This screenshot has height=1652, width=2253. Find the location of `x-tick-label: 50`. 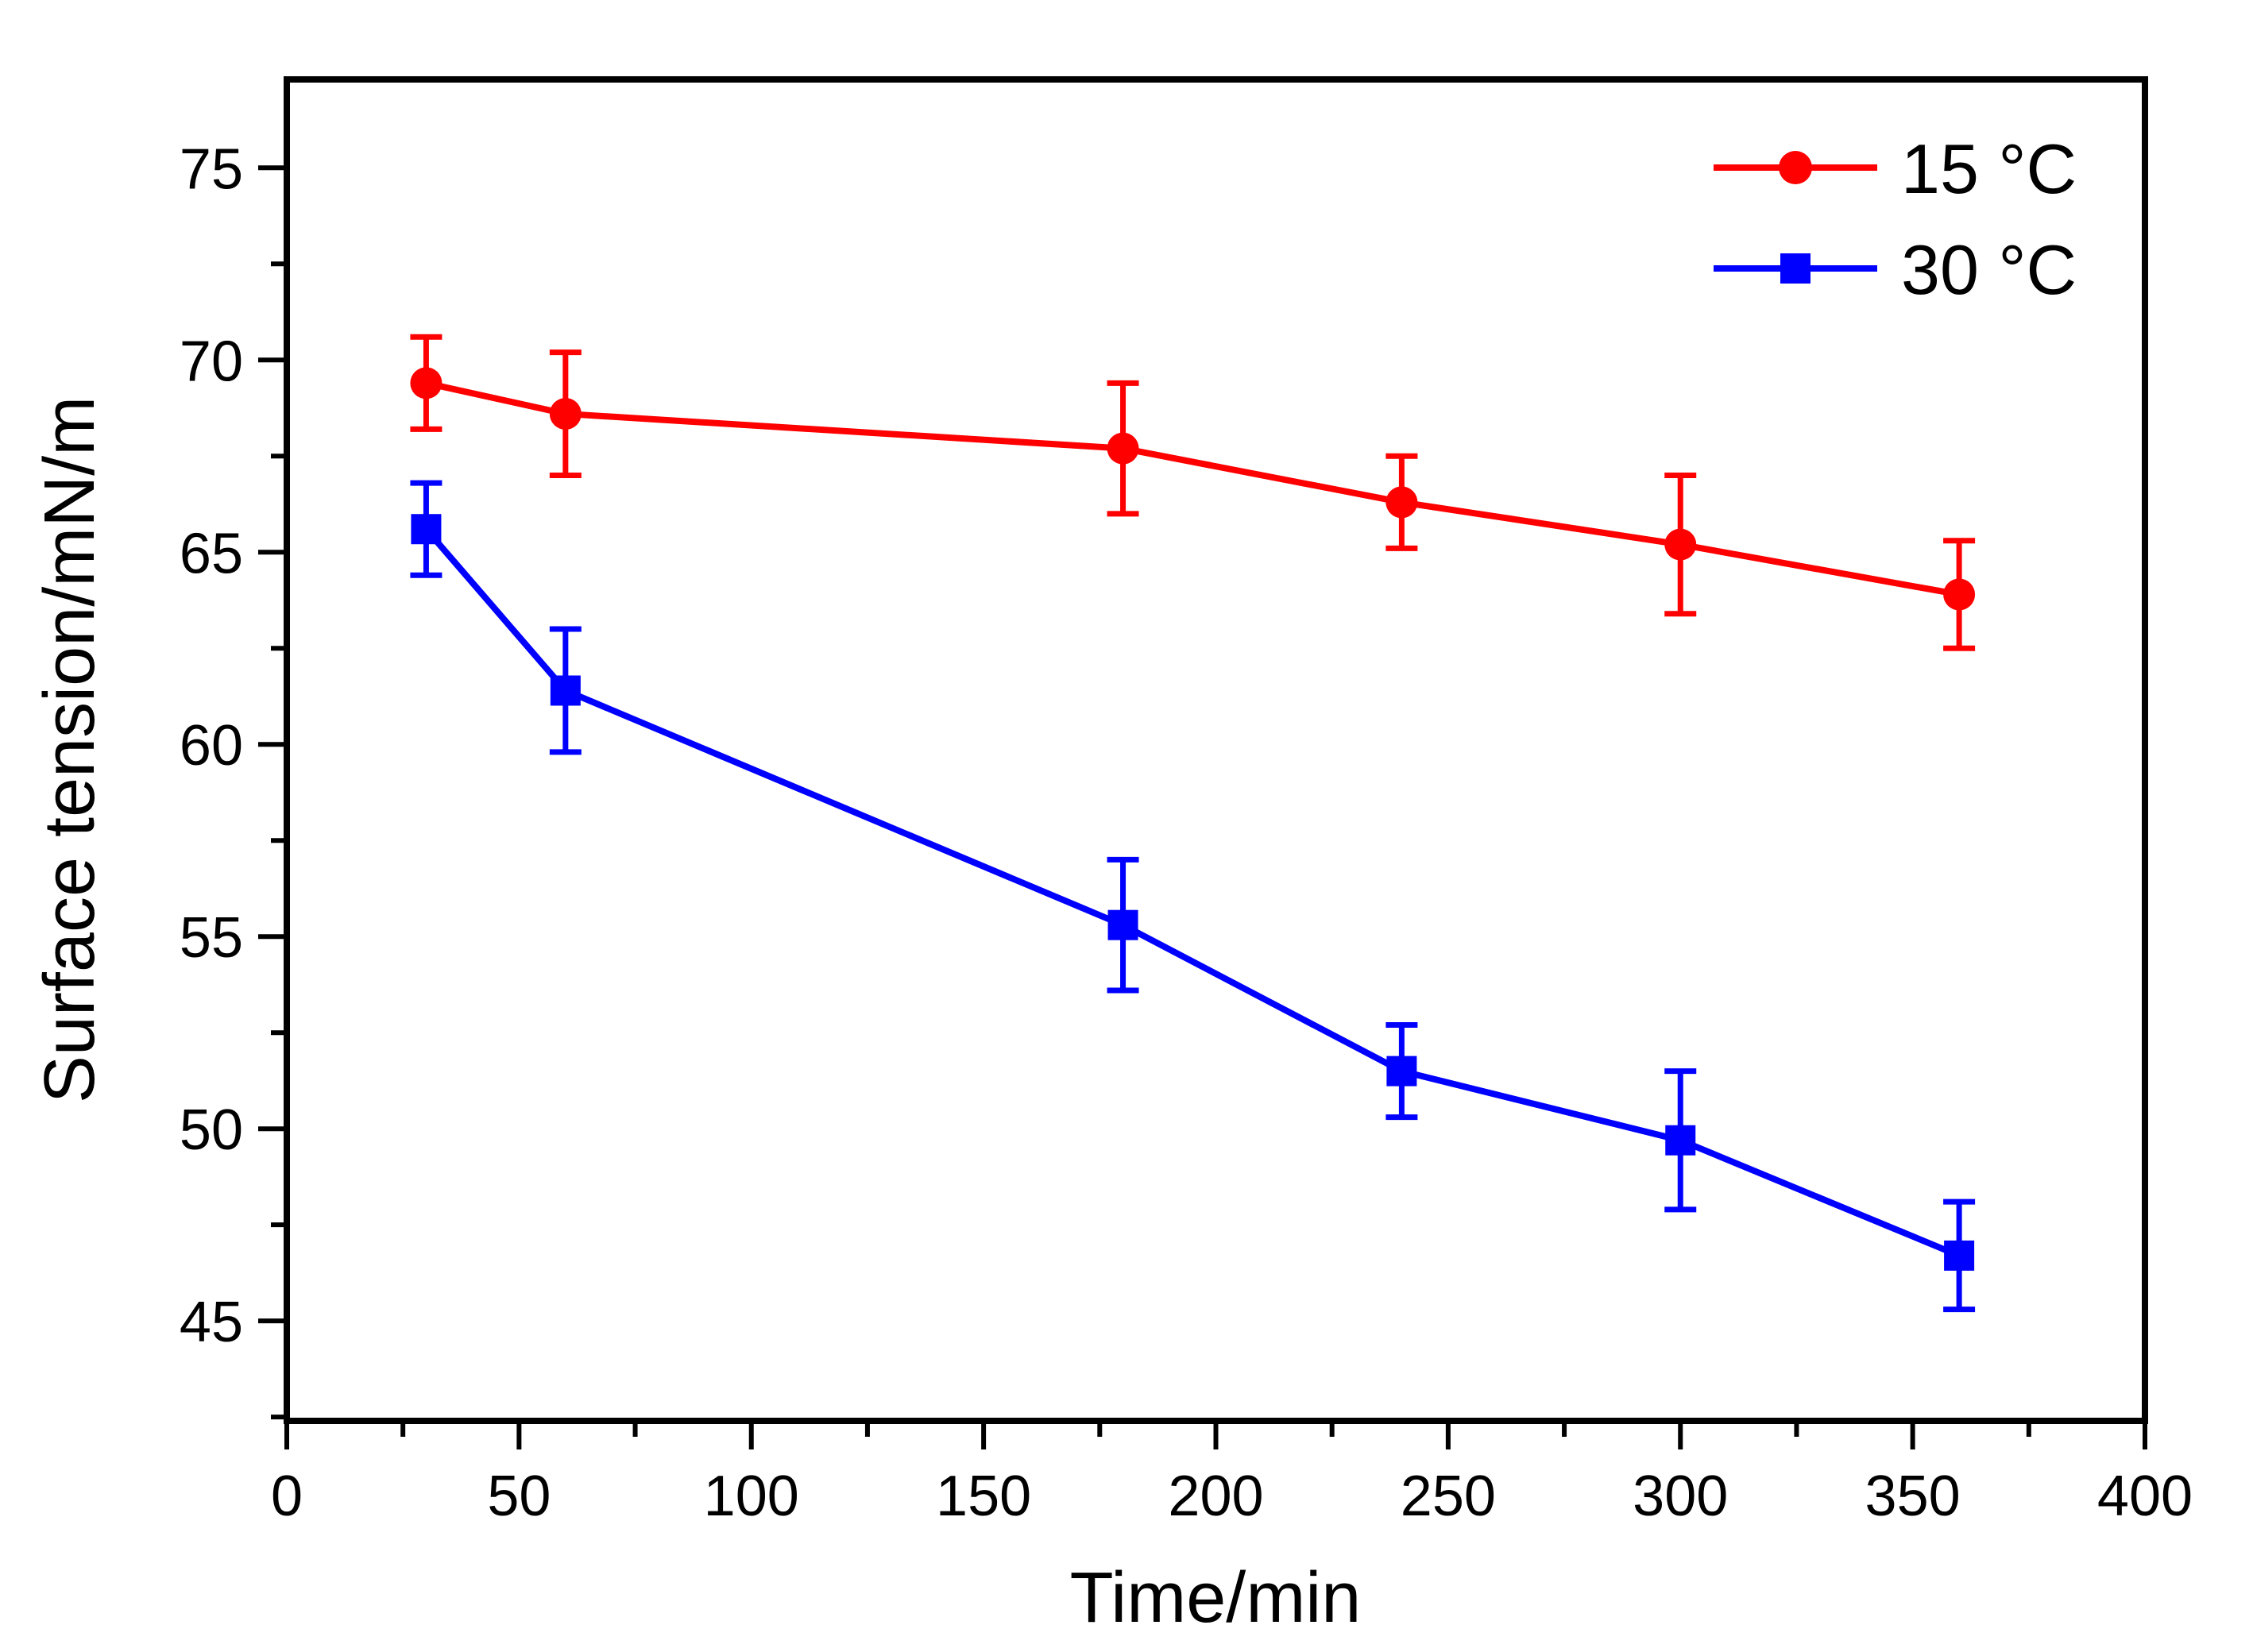

x-tick-label: 50 is located at coordinates (519, 1496).